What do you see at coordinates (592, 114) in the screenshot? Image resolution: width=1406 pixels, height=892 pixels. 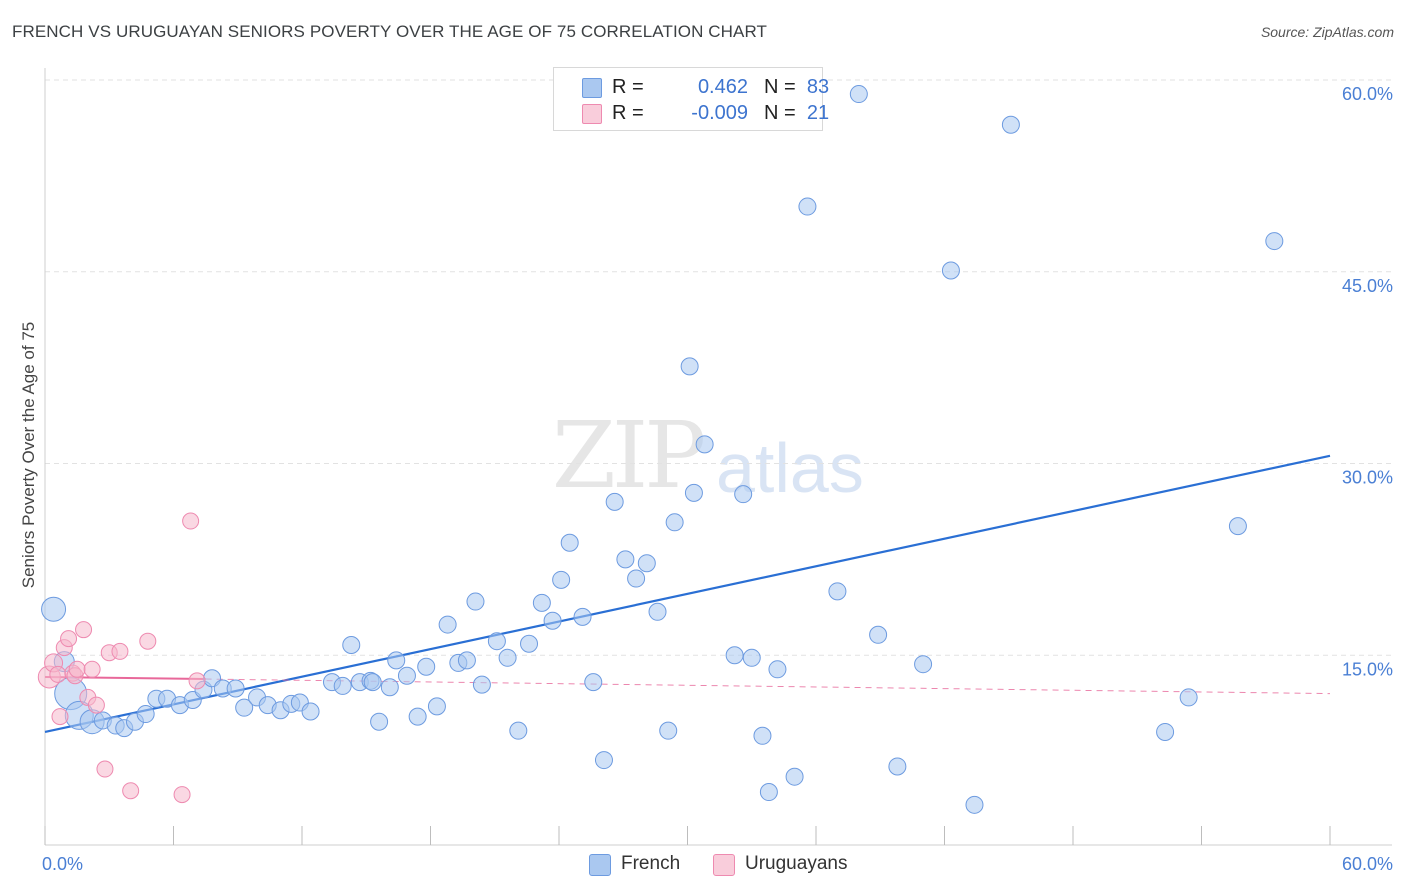 I see `legend-swatch-uruguayans` at bounding box center [592, 114].